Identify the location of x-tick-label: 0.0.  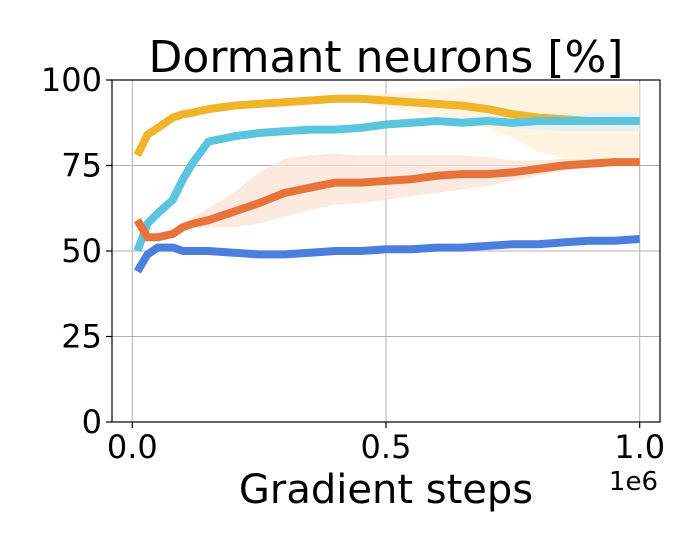
(132, 447).